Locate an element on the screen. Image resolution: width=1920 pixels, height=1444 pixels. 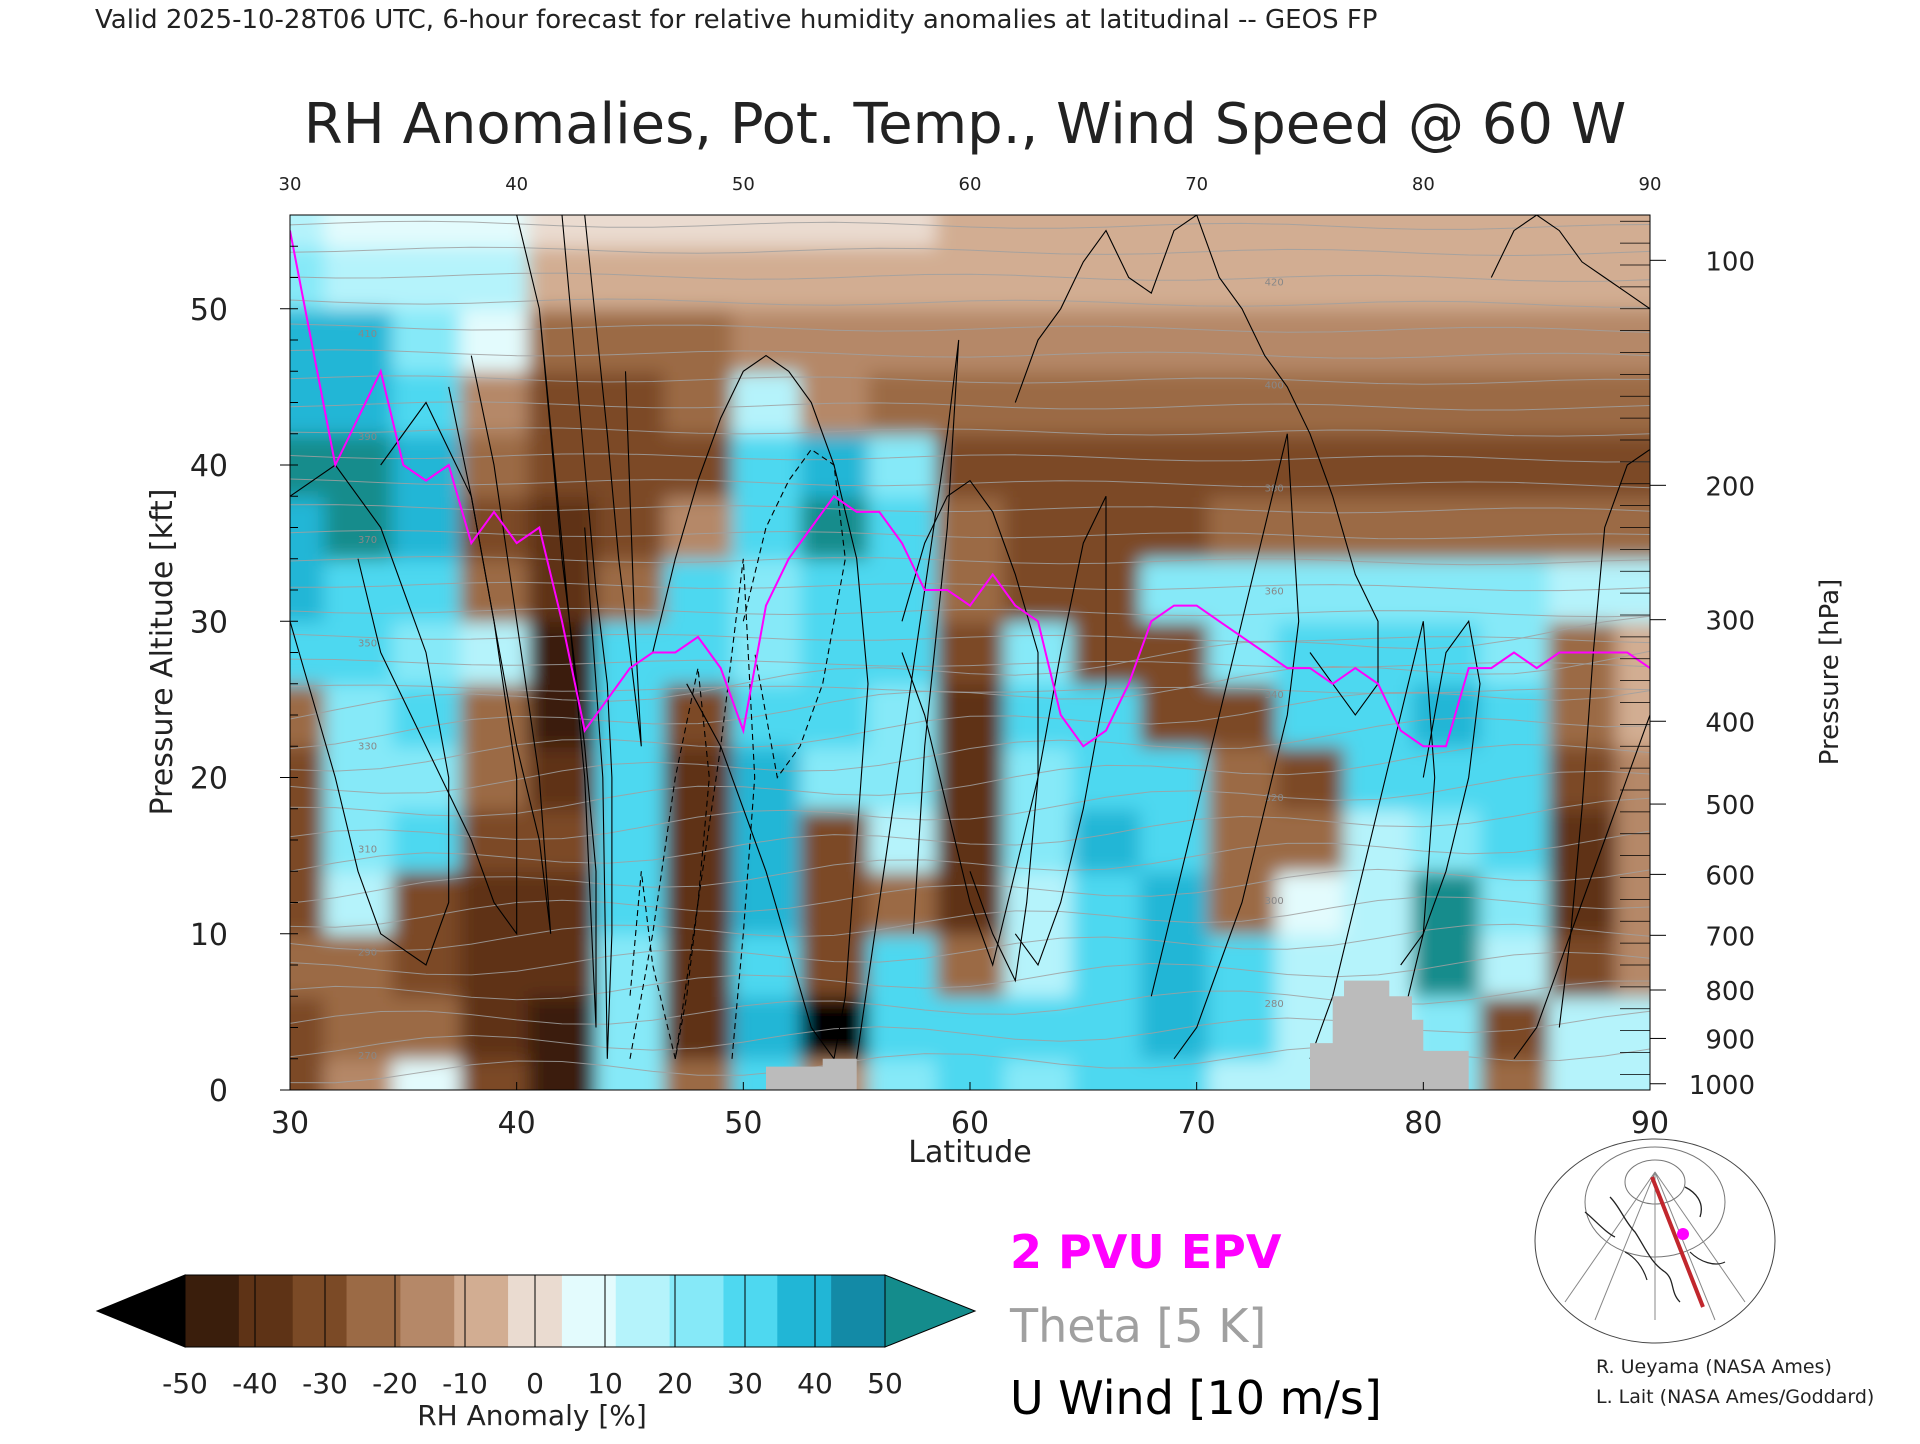
legend-epv: 2 PVU EPV is located at coordinates (1146, 1252).